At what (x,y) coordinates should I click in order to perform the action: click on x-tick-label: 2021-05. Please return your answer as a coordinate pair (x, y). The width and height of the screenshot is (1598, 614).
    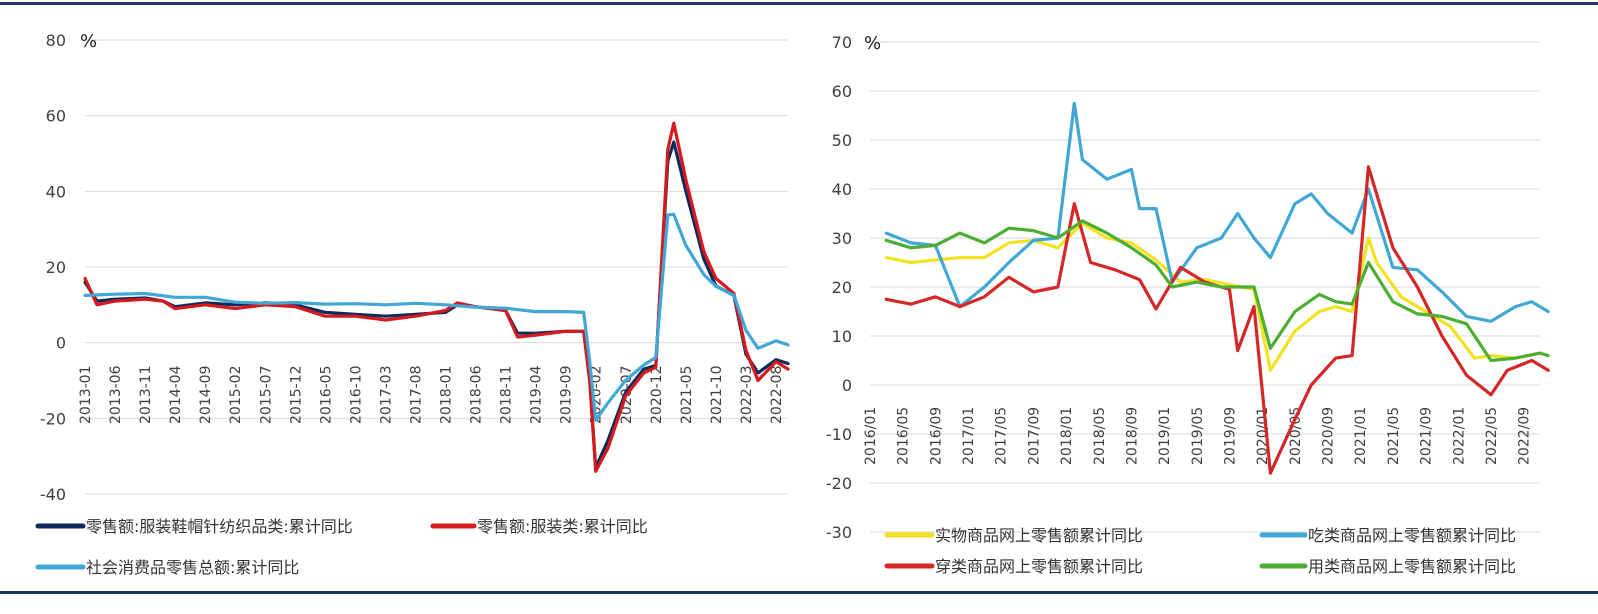
    Looking at the image, I should click on (687, 395).